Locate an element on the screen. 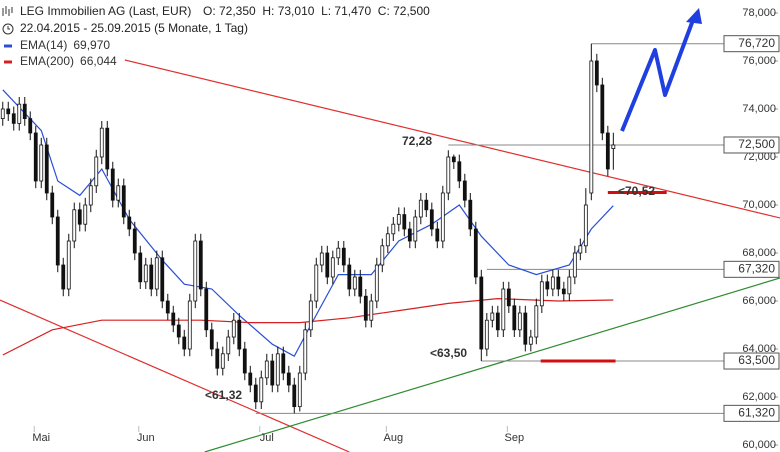  x-tick-label: Aug is located at coordinates (394, 438).